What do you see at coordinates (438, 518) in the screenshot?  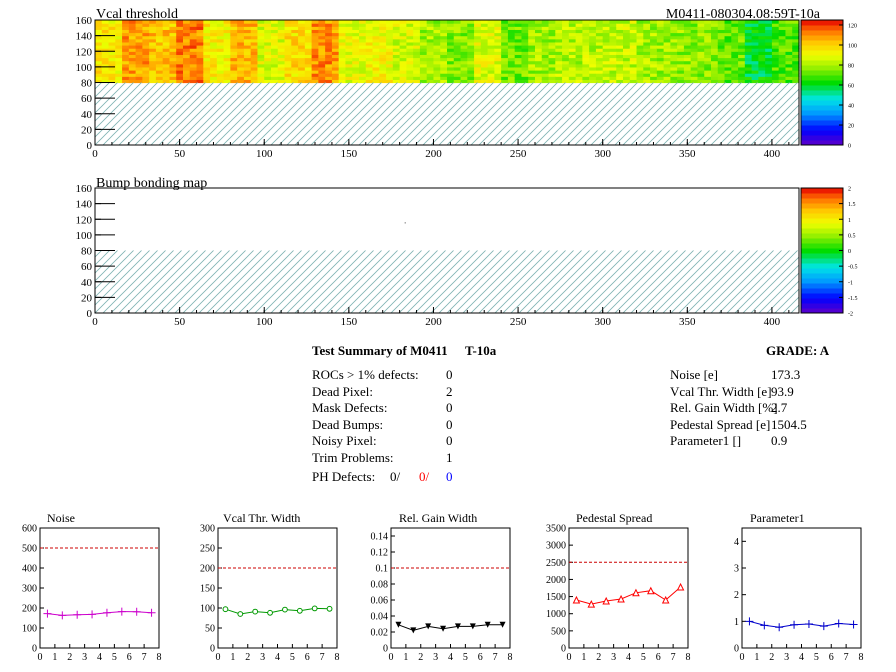 I see `plot-title: Rel. Gain Width` at bounding box center [438, 518].